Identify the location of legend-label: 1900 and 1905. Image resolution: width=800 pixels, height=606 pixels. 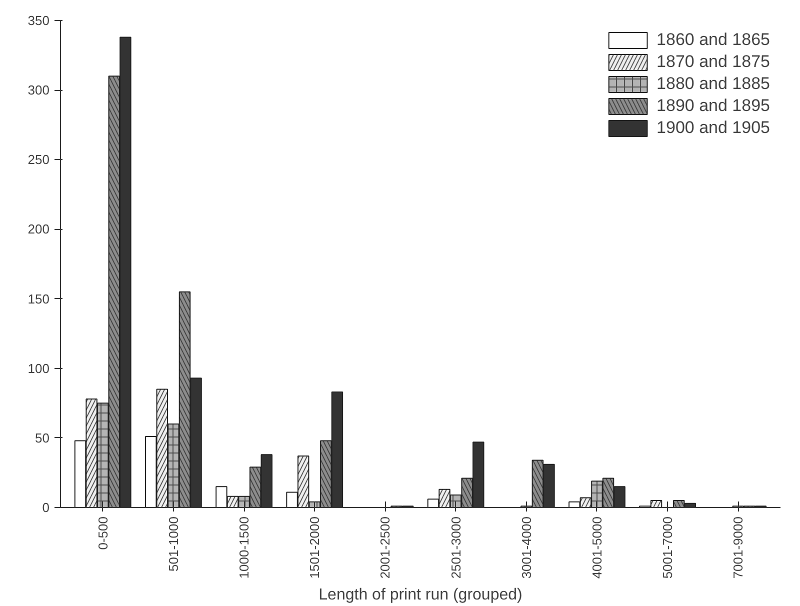
(713, 128).